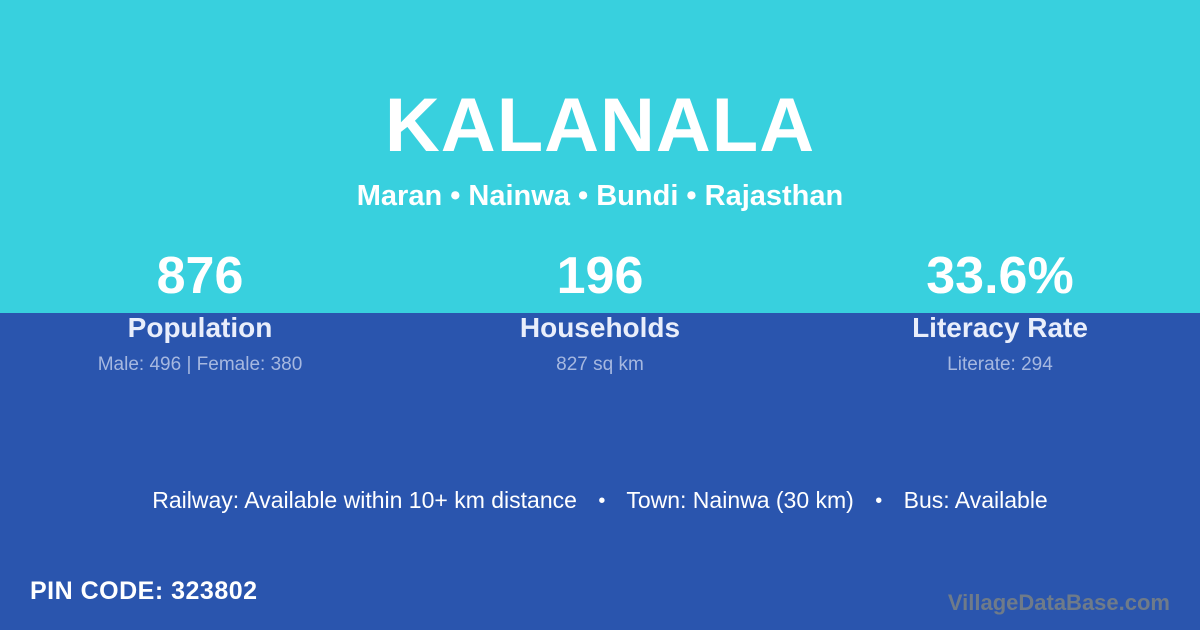 The width and height of the screenshot is (1200, 630). Describe the element at coordinates (200, 327) in the screenshot. I see `population-label: Population` at that location.